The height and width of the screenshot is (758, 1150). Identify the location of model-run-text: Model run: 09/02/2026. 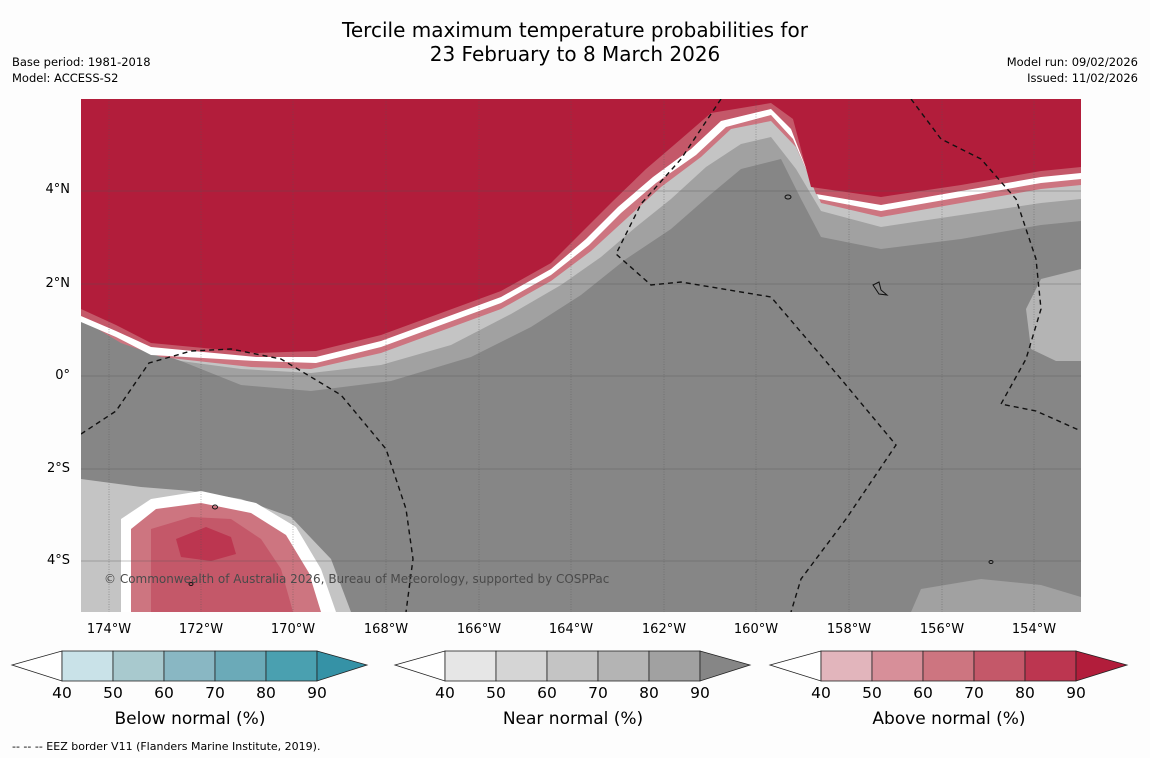
(1072, 62).